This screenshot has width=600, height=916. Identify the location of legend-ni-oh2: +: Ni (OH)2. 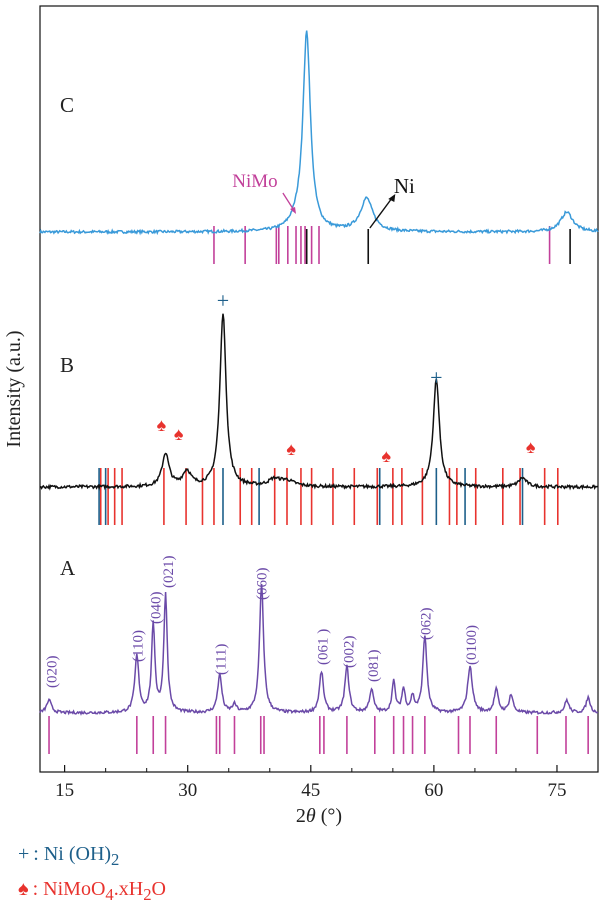
(68, 856).